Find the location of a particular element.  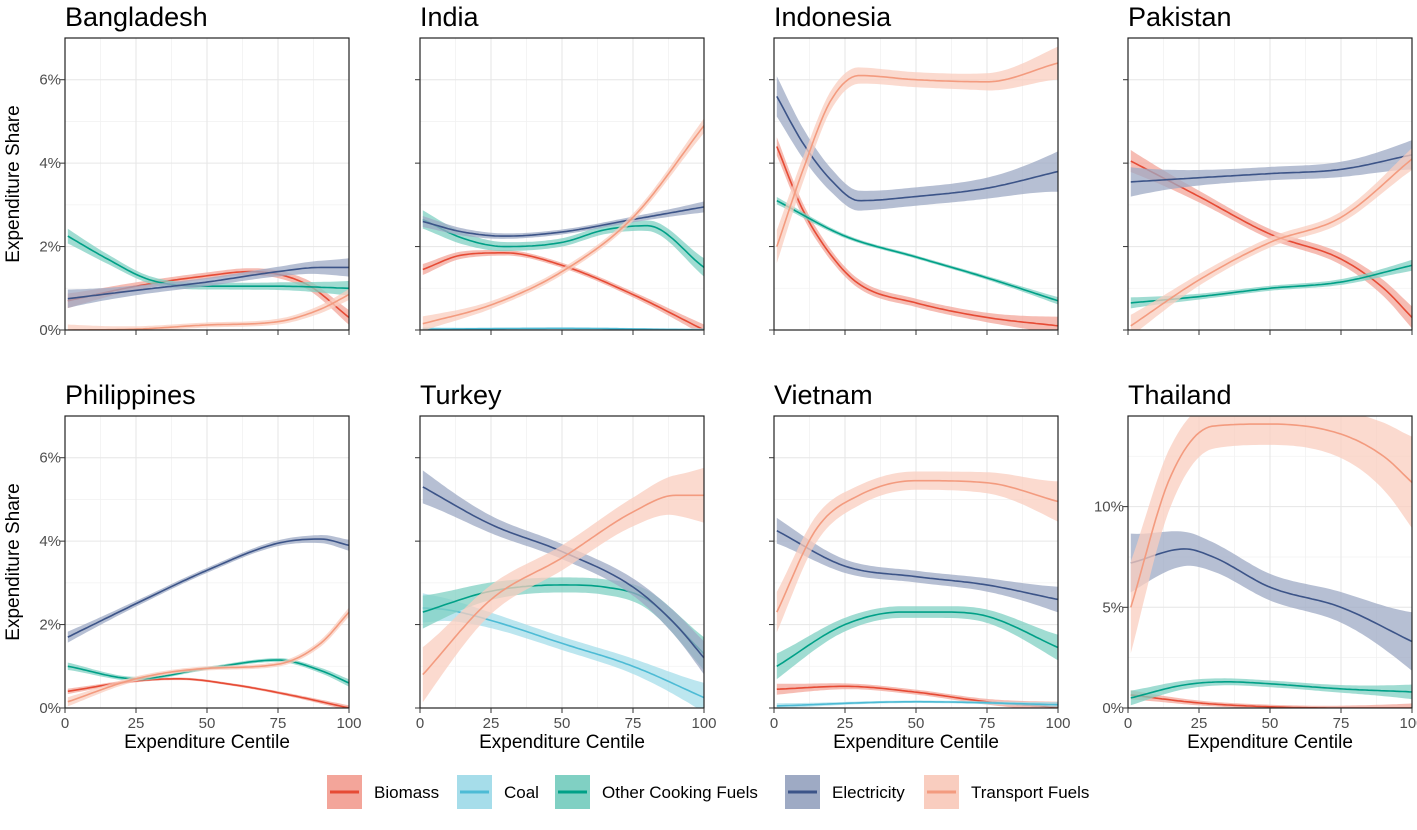

series-line-biomass-indonesia is located at coordinates (917, 236).